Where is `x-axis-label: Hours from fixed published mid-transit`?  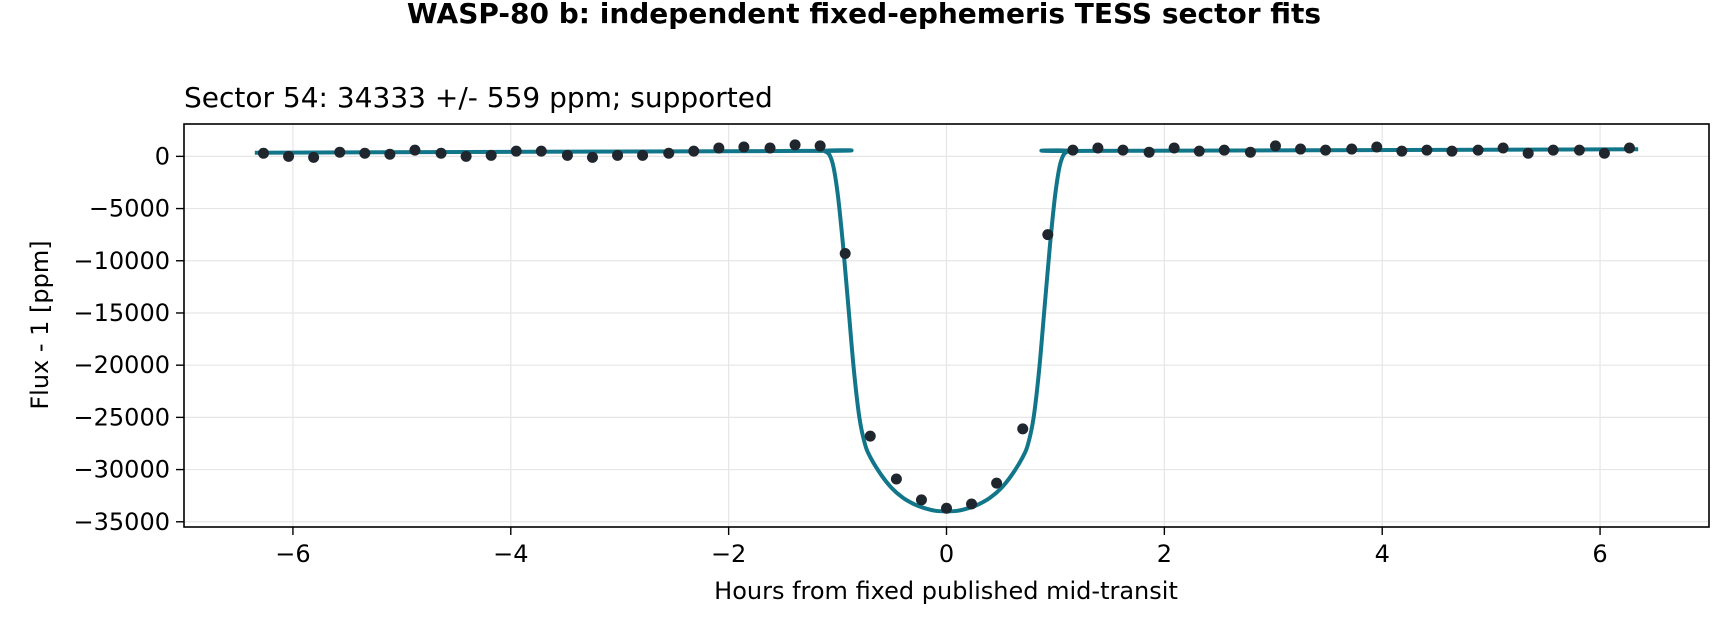 x-axis-label: Hours from fixed published mid-transit is located at coordinates (946, 591).